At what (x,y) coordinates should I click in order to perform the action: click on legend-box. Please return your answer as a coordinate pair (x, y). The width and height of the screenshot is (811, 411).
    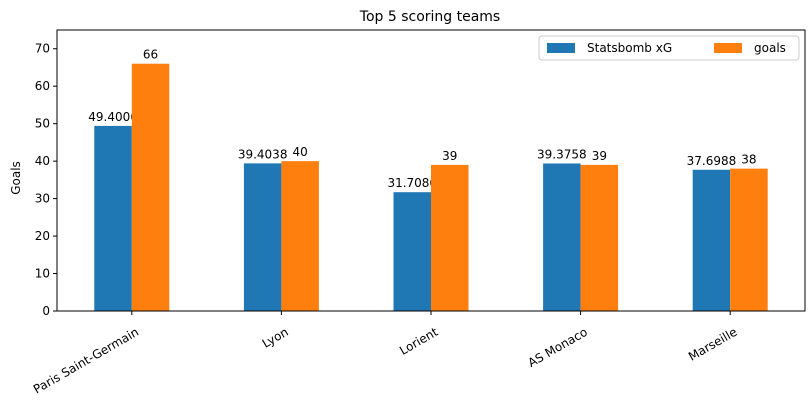
    Looking at the image, I should click on (669, 48).